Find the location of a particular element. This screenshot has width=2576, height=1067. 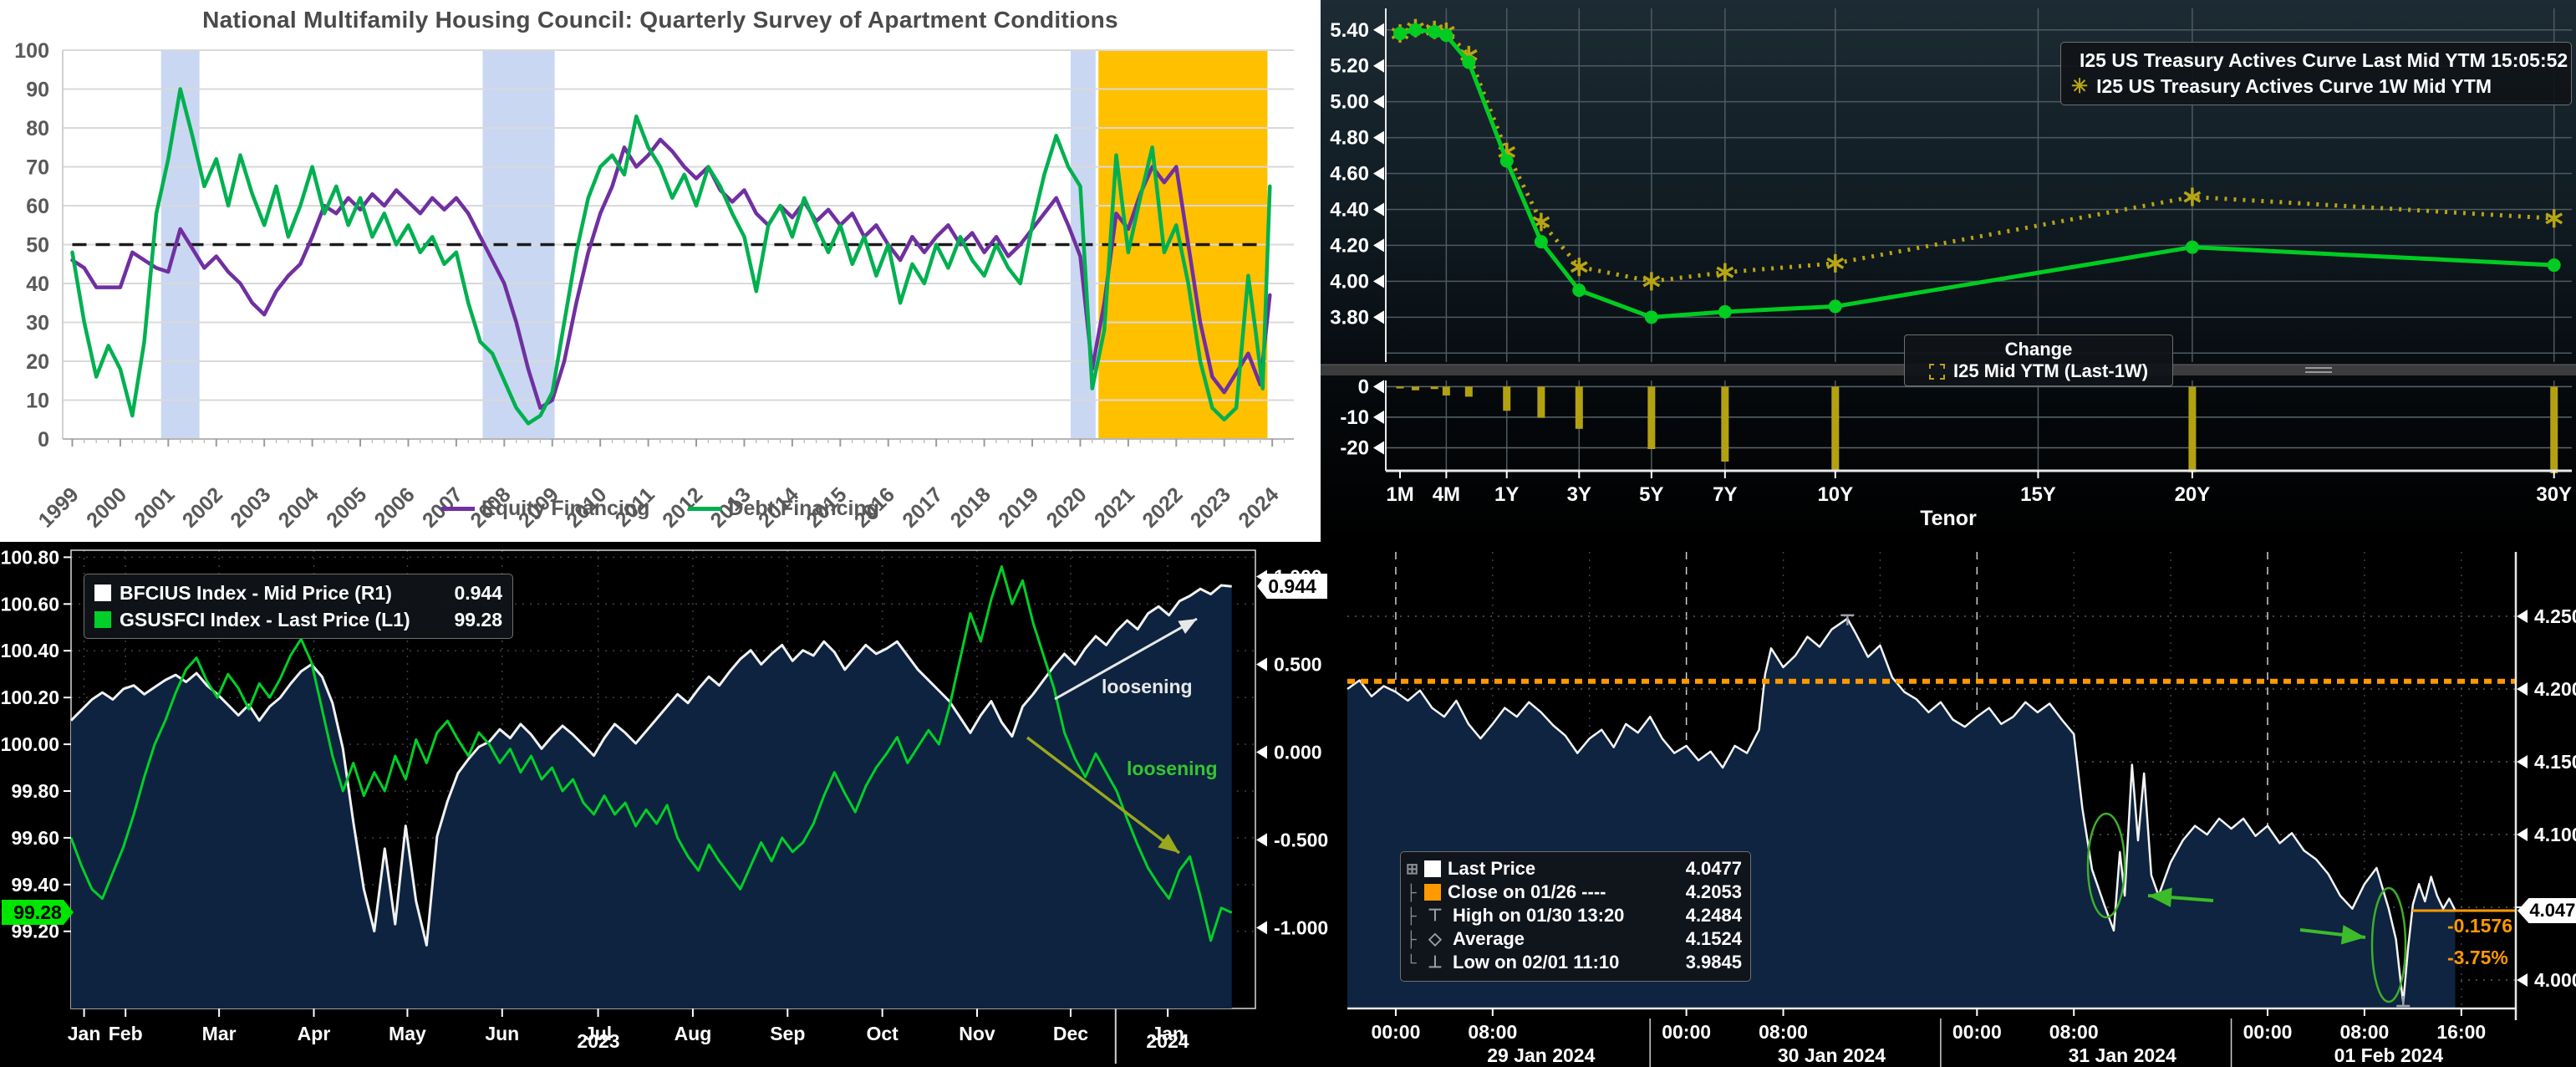

svg-text: 1Y is located at coordinates (1506, 494).